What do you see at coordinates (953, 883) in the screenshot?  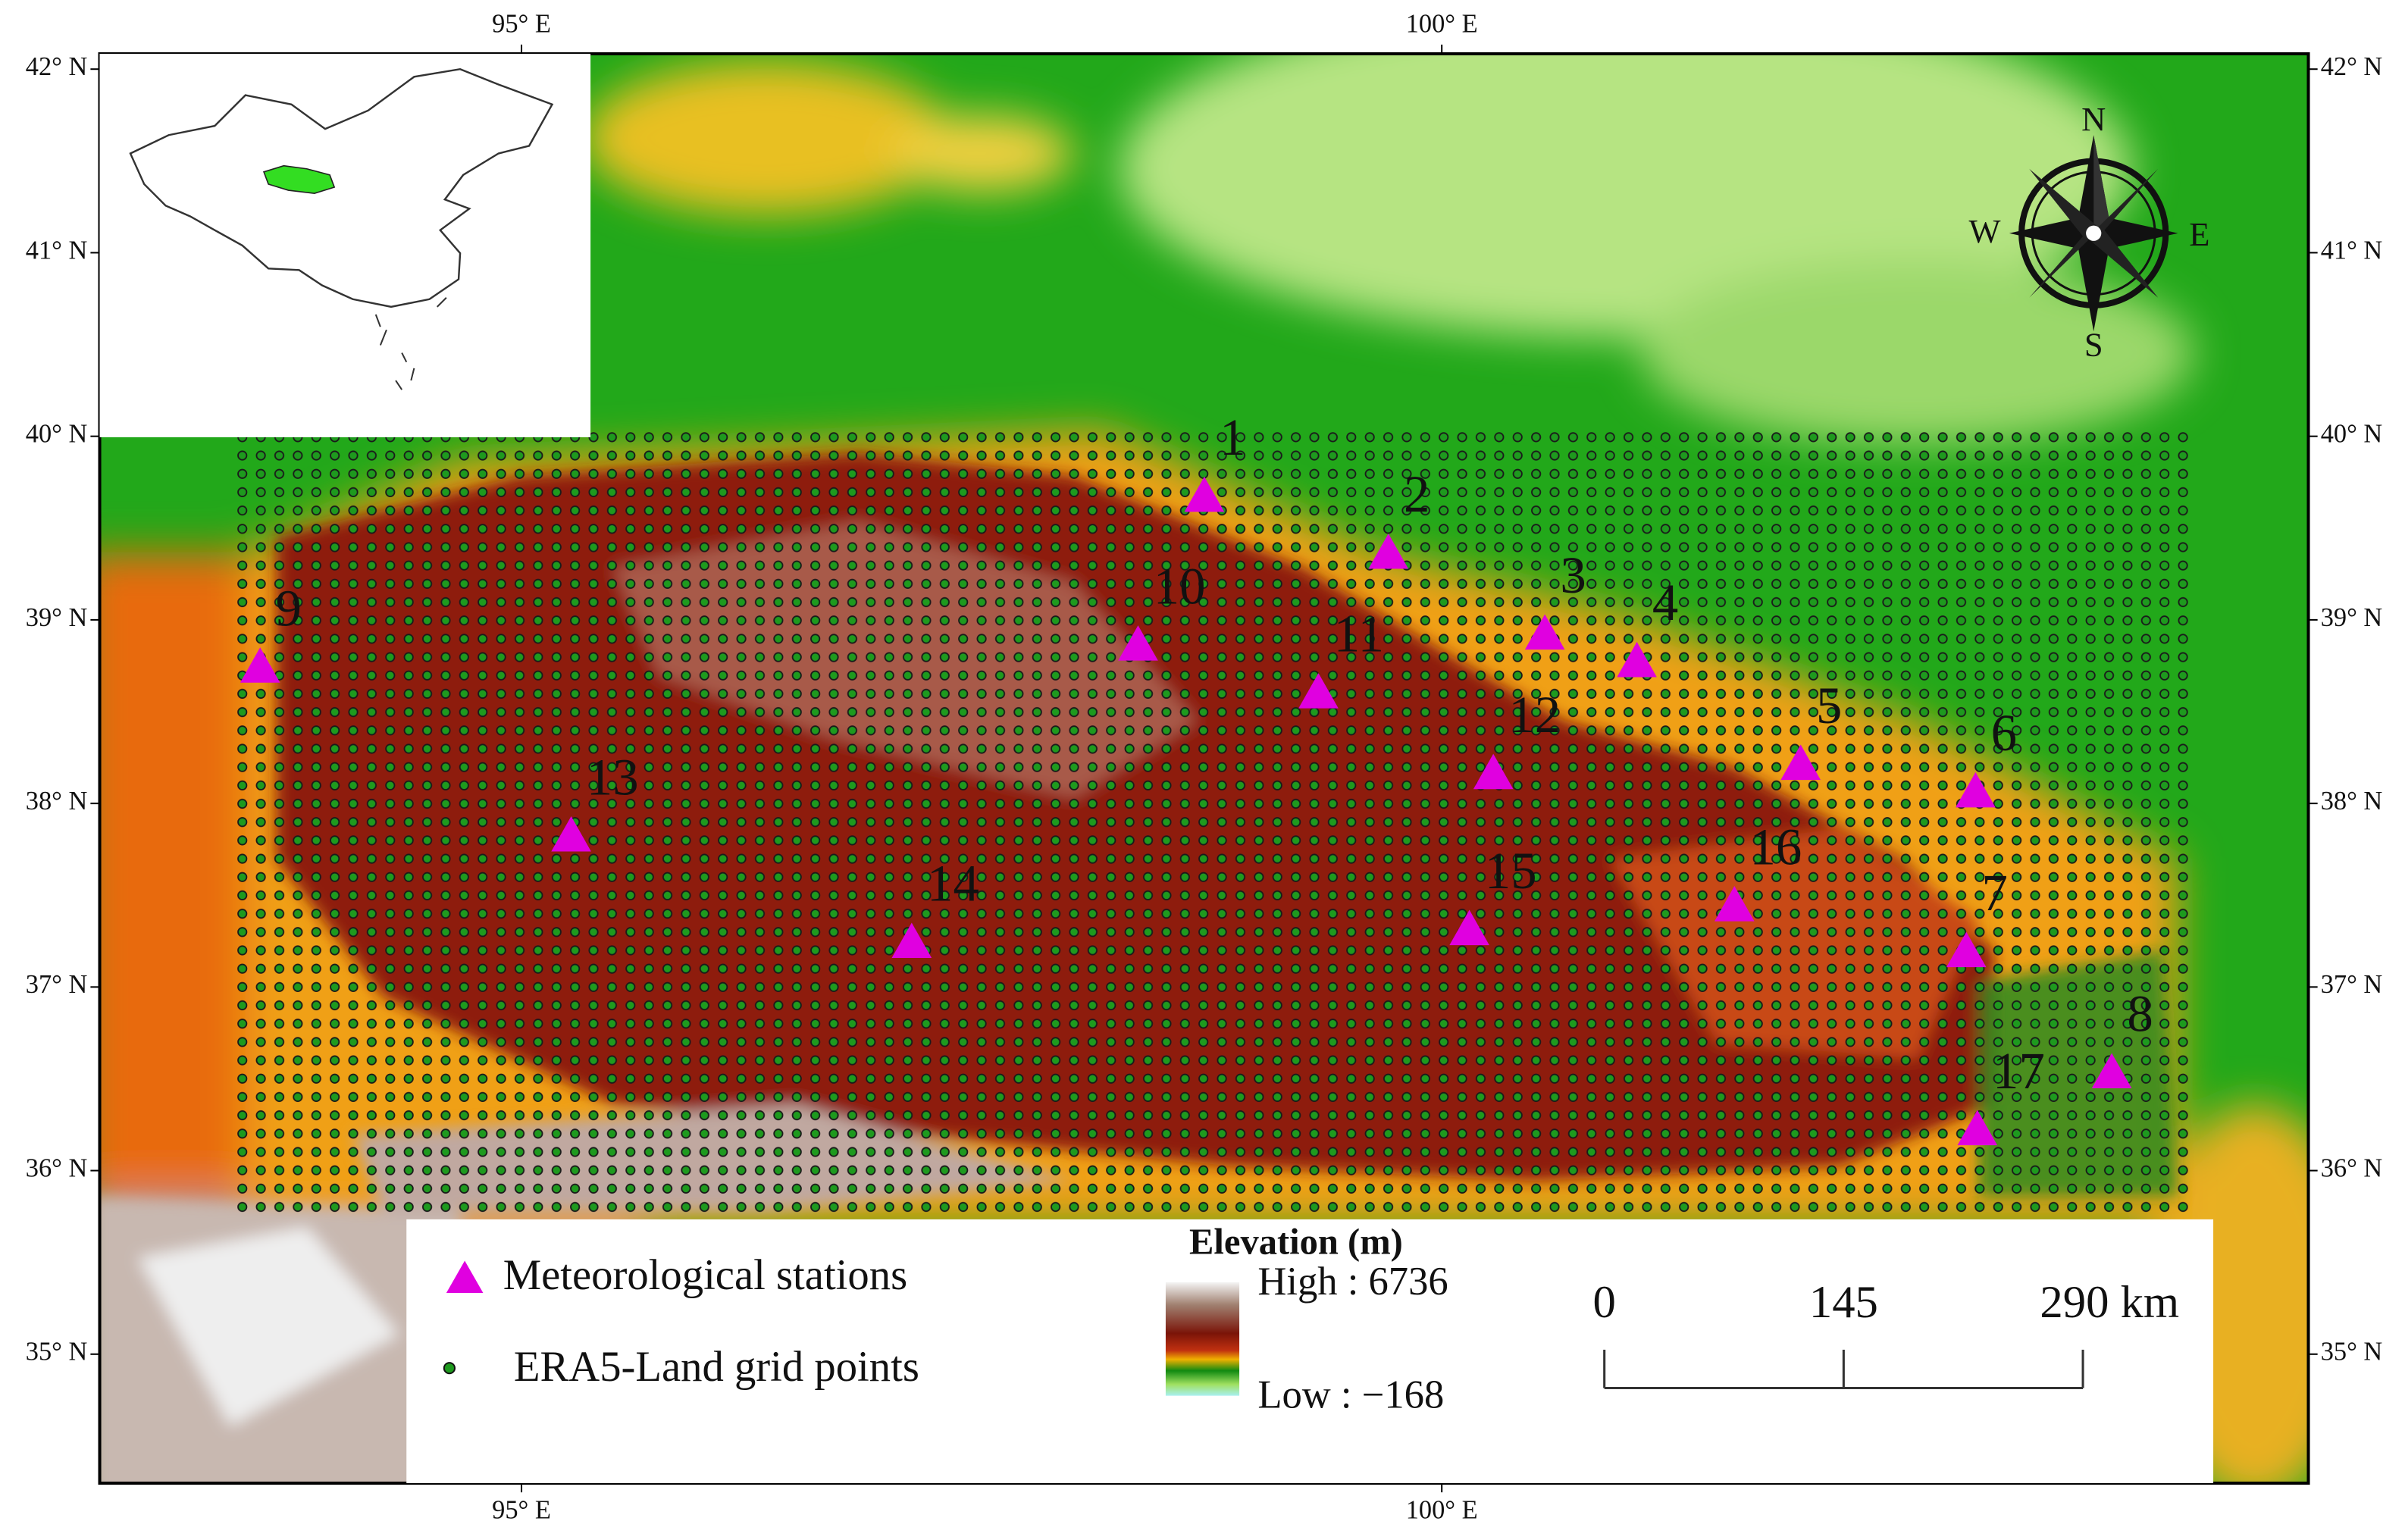 I see `station-label: 14` at bounding box center [953, 883].